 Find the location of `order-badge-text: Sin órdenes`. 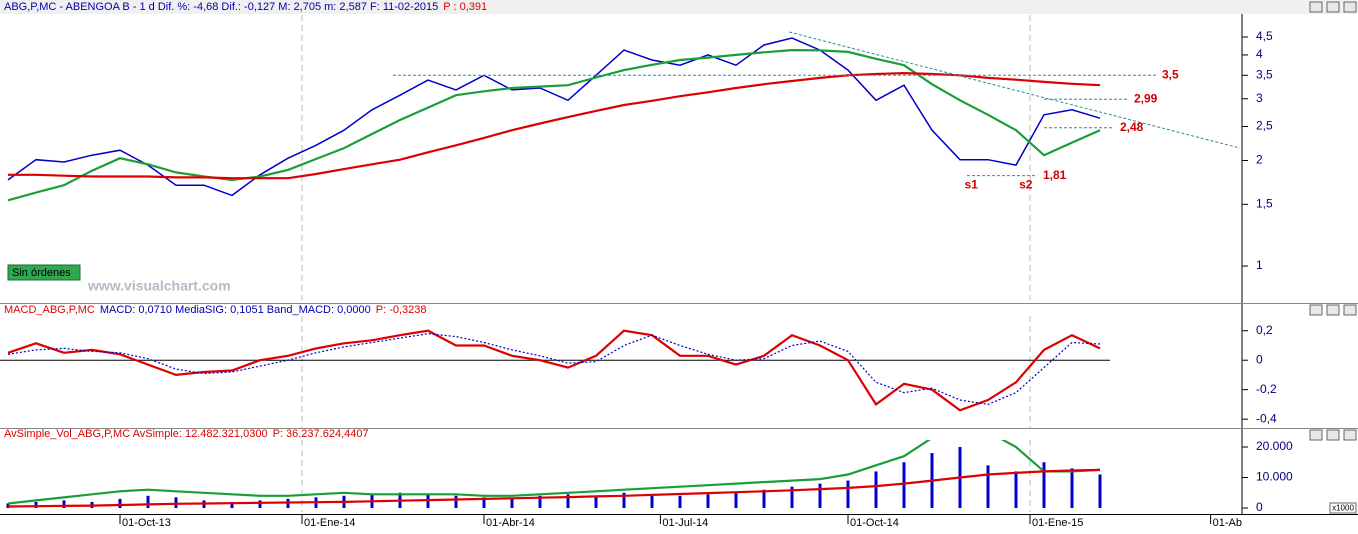

order-badge-text: Sin órdenes is located at coordinates (41, 273).